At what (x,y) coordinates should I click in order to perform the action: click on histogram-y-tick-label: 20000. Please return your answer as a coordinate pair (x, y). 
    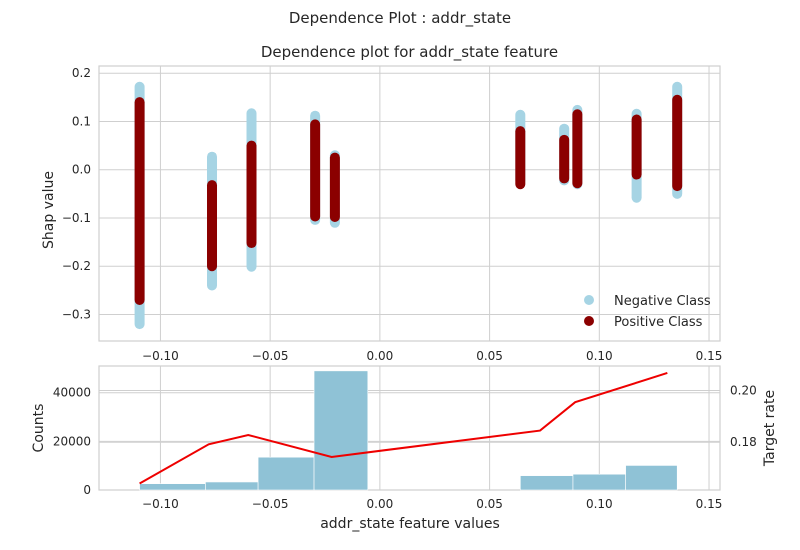
    Looking at the image, I should click on (72, 441).